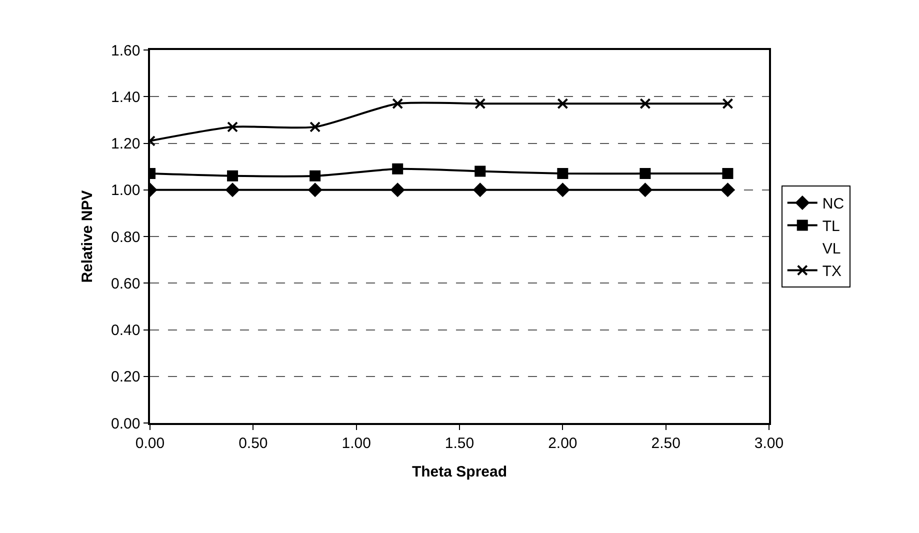 This screenshot has width=919, height=533. I want to click on x-tick-label: 0.00, so click(150, 443).